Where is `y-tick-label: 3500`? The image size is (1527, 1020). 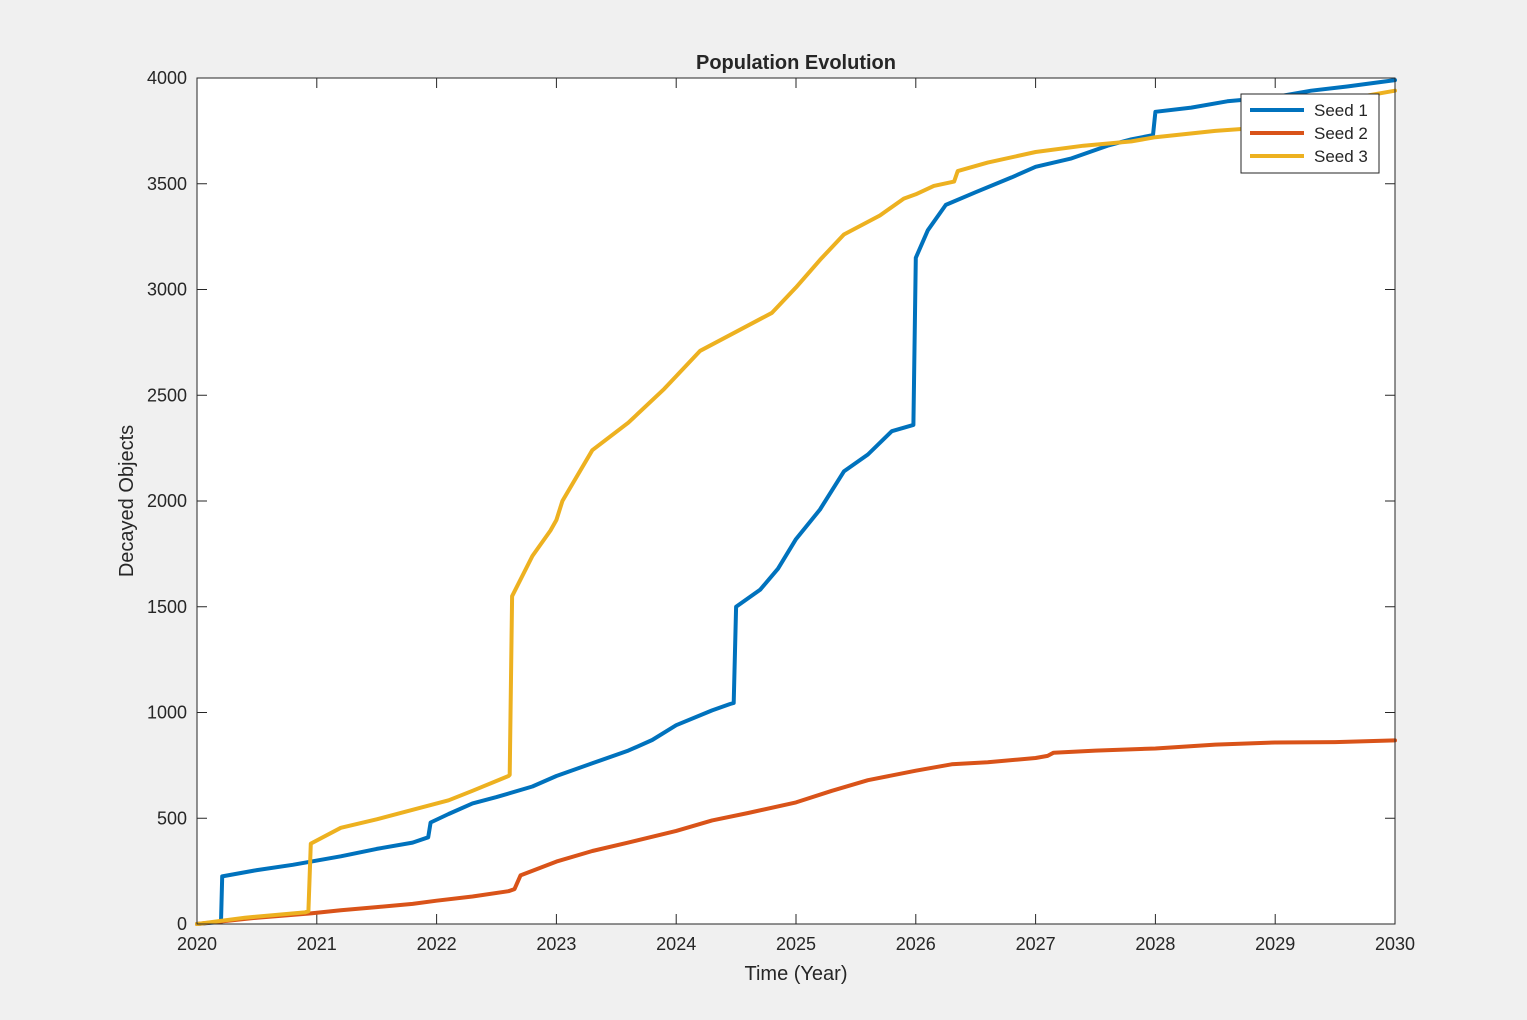
y-tick-label: 3500 is located at coordinates (167, 184).